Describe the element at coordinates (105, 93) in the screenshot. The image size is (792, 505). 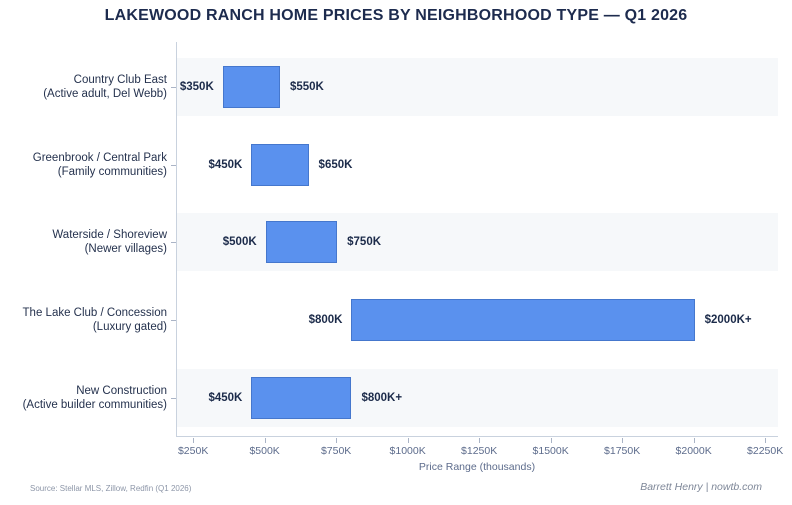
I see `y-axis-label-line2: (Active adult, Del Webb)` at that location.